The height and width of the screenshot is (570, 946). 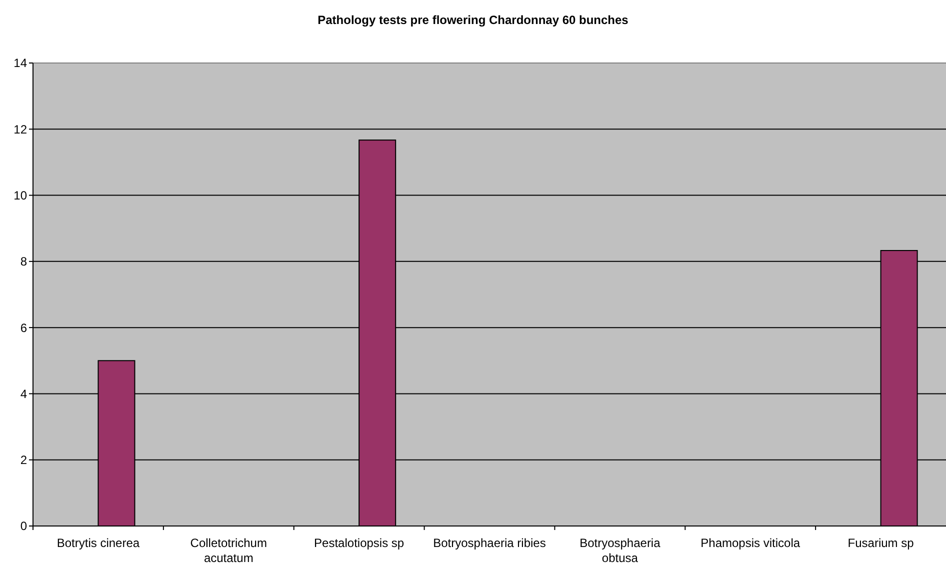 What do you see at coordinates (24, 460) in the screenshot?
I see `y-tick-label: 2` at bounding box center [24, 460].